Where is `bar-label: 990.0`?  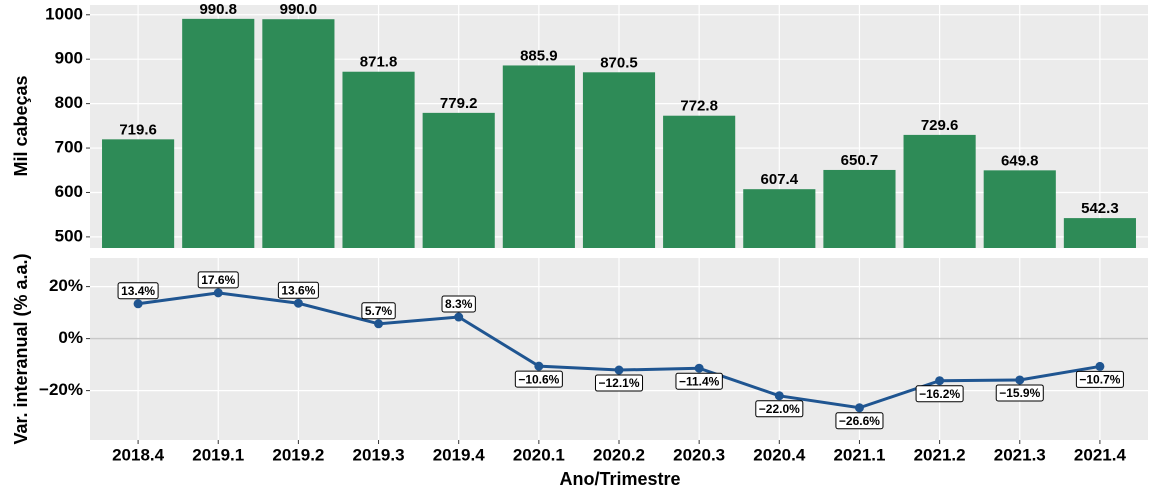
bar-label: 990.0 is located at coordinates (299, 9).